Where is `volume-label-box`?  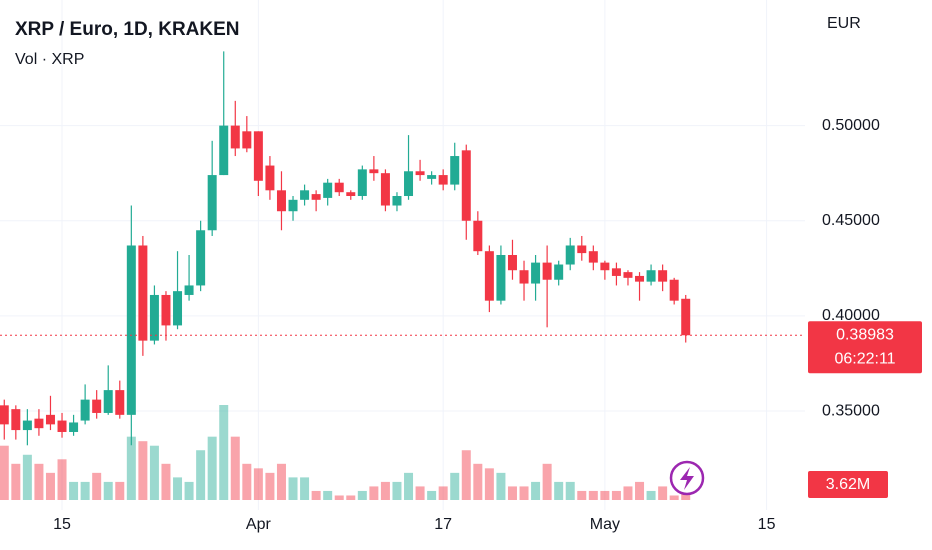 volume-label-box is located at coordinates (848, 484).